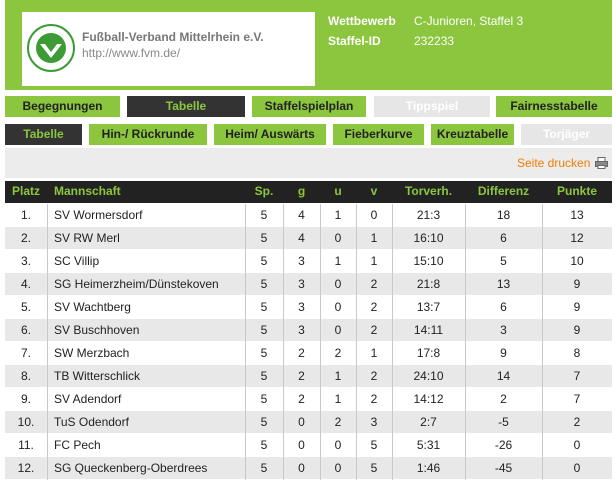 The width and height of the screenshot is (616, 486). What do you see at coordinates (428, 307) in the screenshot?
I see `table-cell: 13:7` at bounding box center [428, 307].